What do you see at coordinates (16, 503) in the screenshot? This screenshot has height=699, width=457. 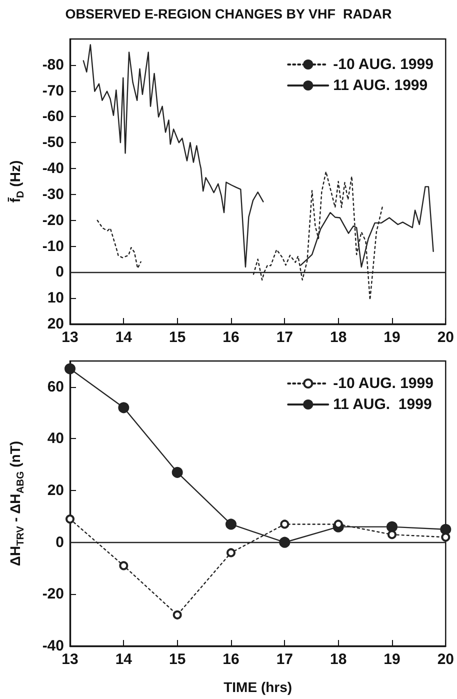 I see `y-axis-title: ΔHTRV - ΔHABG (nT)` at bounding box center [16, 503].